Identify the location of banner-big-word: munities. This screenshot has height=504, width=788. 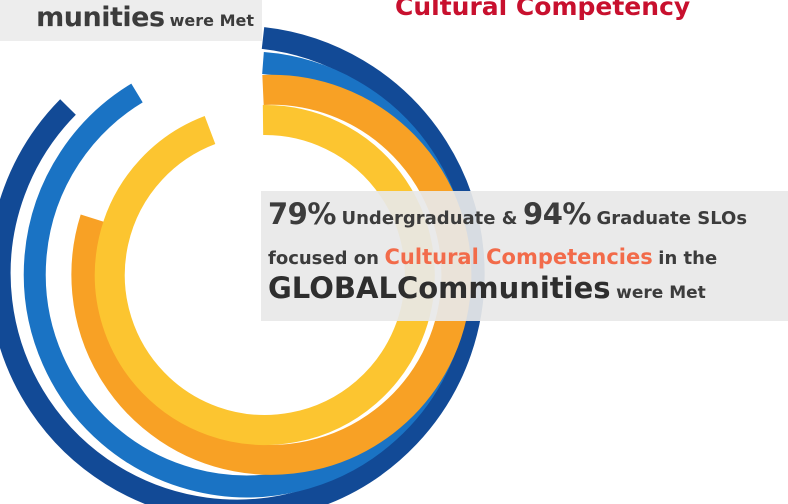
(100, 17).